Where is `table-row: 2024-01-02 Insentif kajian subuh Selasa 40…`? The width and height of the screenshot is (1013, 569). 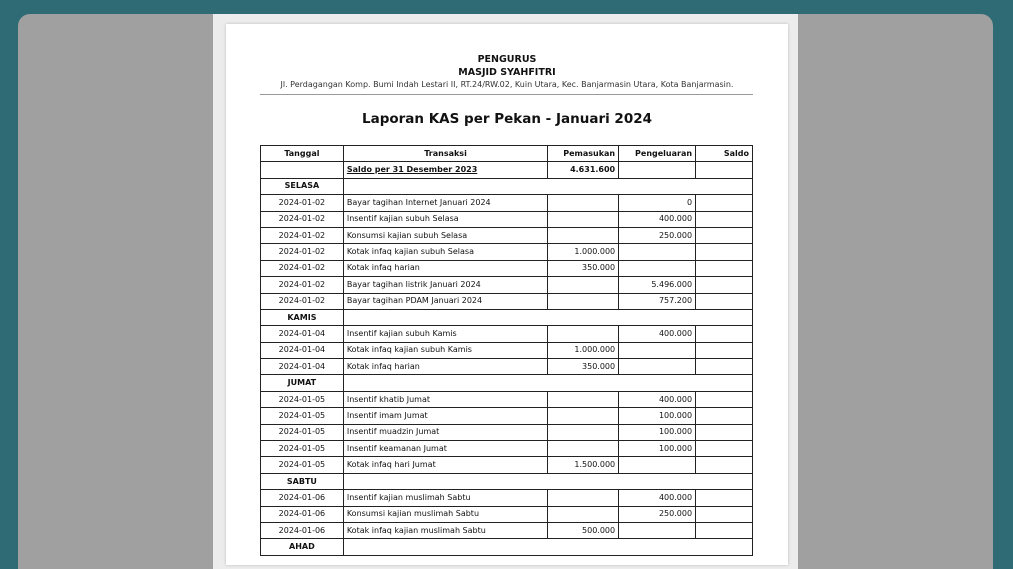 table-row: 2024-01-02 Insentif kajian subuh Selasa 40… is located at coordinates (506, 219).